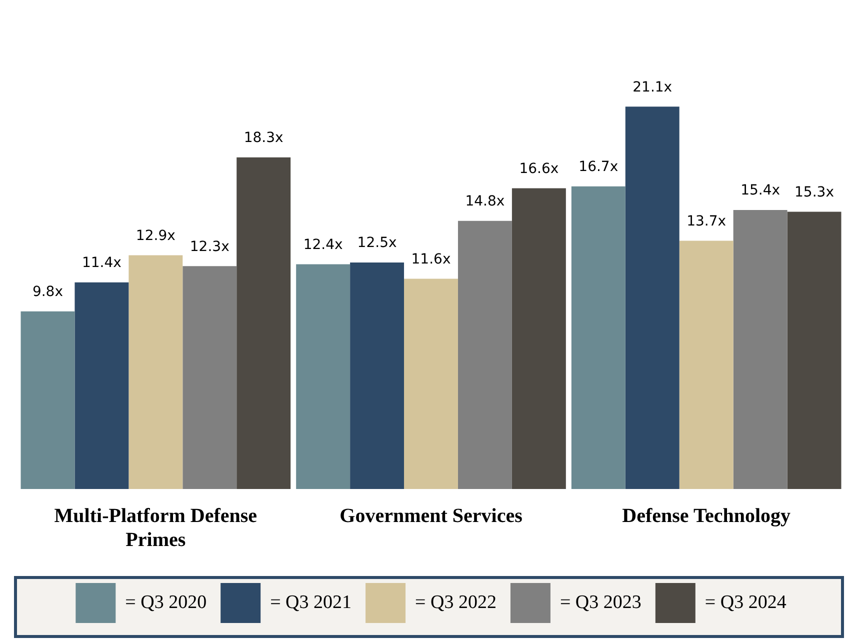  I want to click on legend-label: = Q3 2020, so click(166, 602).